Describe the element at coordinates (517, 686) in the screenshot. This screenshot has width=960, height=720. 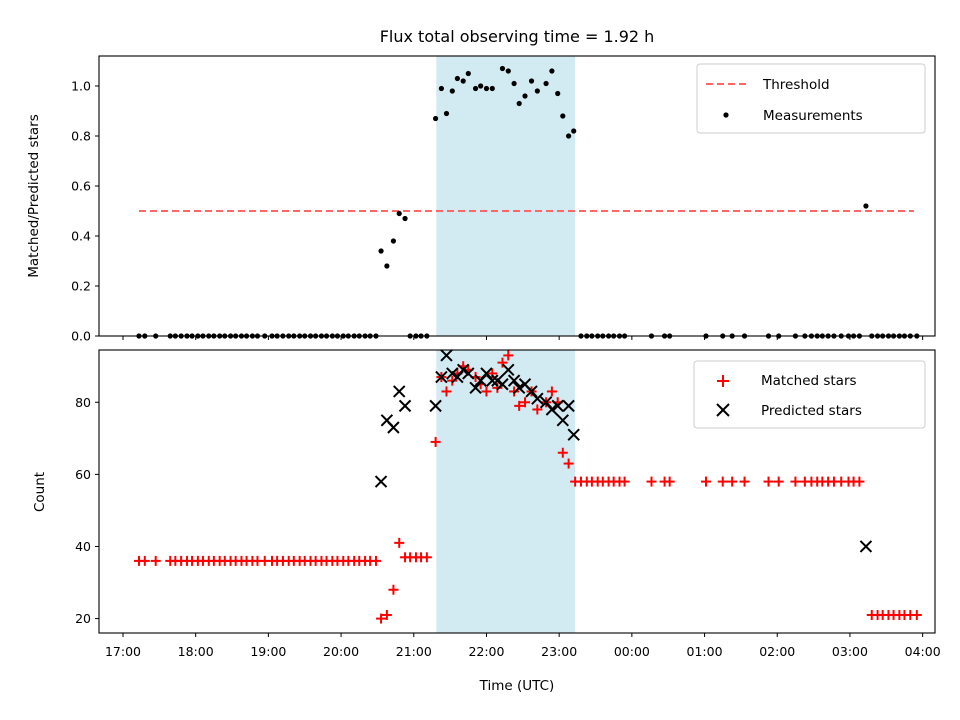
I see `x-axis-label: Time (UTC)` at that location.